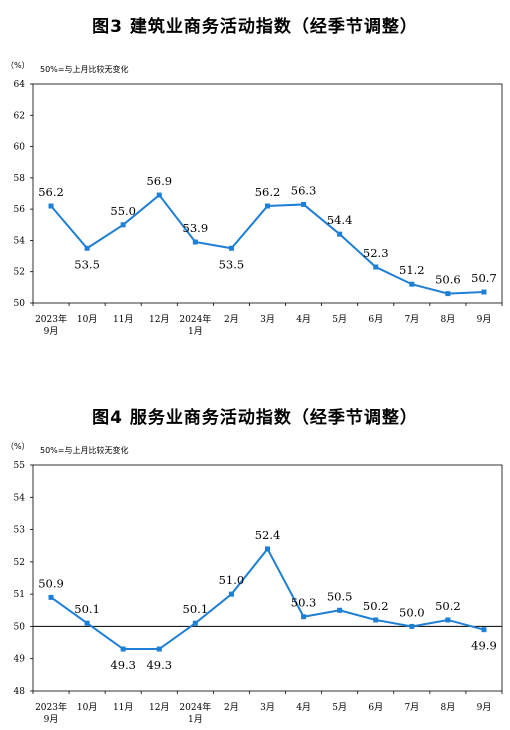 This screenshot has height=730, width=510. I want to click on y-tick-label: 56, so click(20, 210).